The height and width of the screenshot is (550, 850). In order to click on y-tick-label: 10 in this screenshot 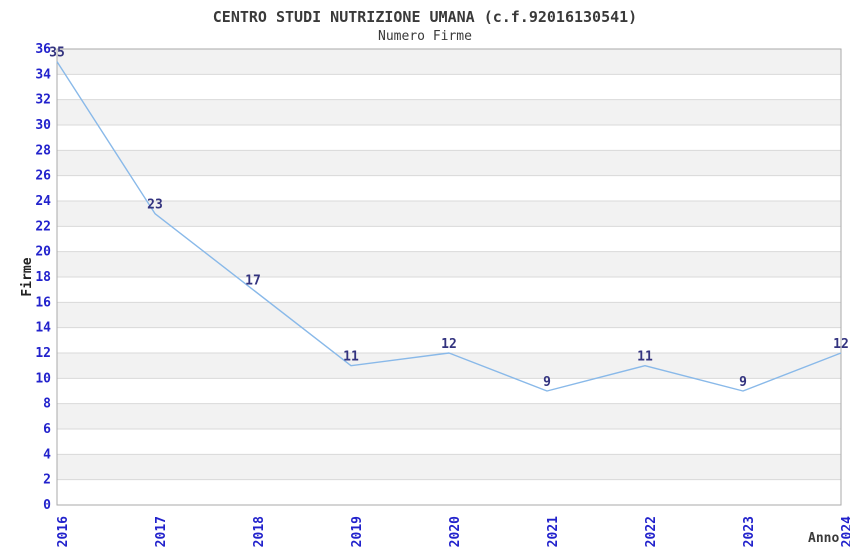, I will do `click(43, 378)`.